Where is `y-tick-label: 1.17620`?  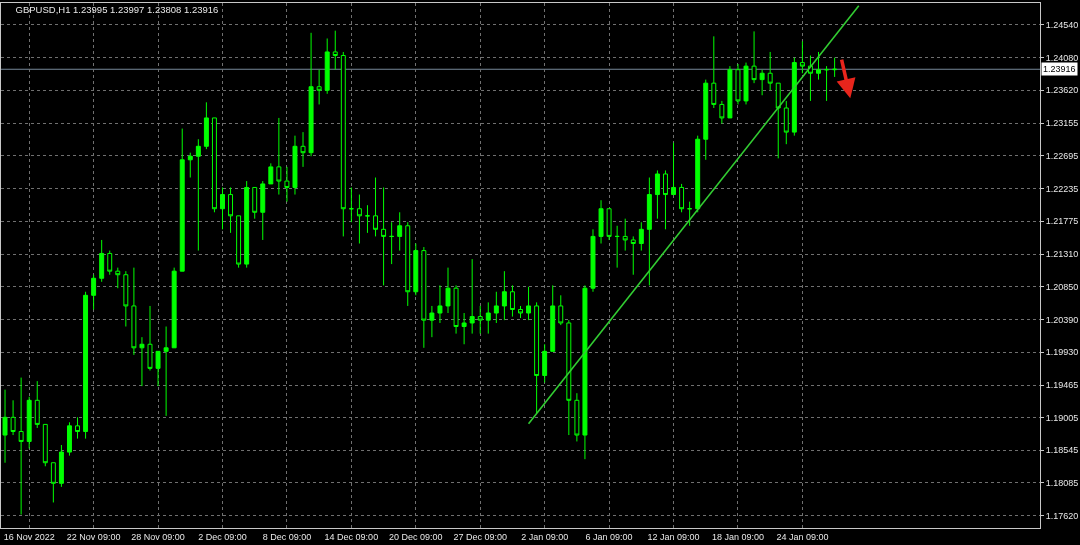
y-tick-label: 1.17620 is located at coordinates (1062, 516).